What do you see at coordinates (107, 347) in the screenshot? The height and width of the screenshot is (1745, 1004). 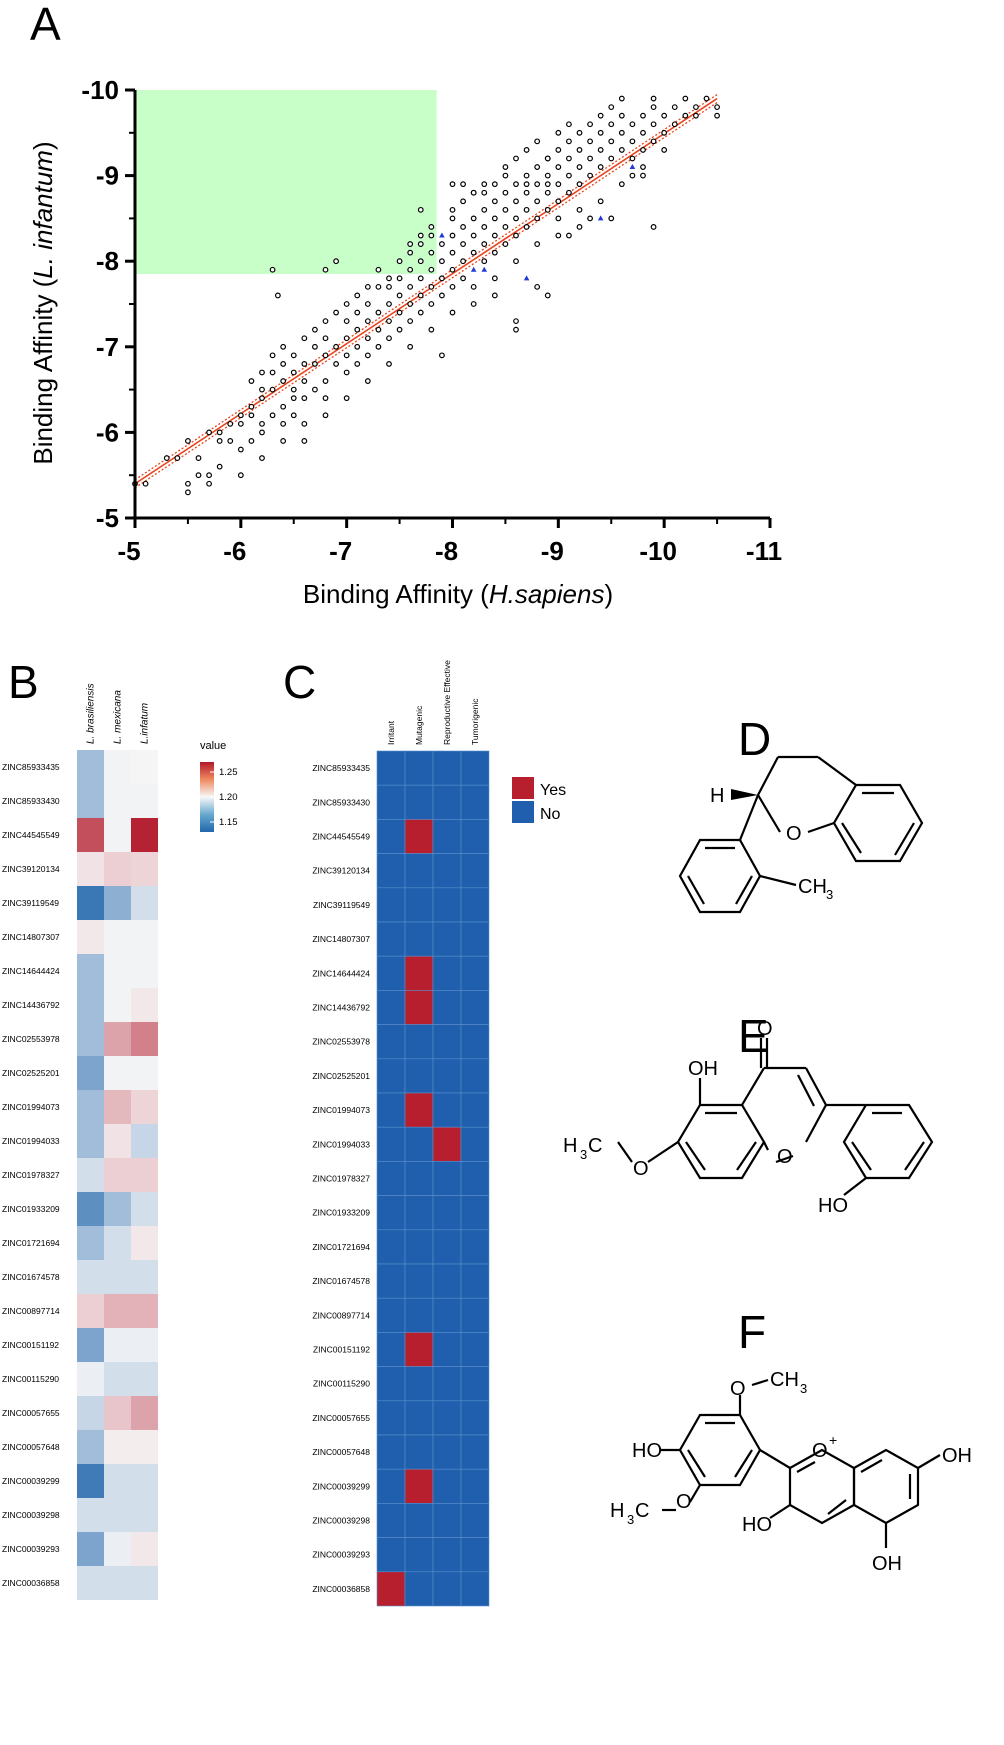 I see `y-tick-label: -7` at bounding box center [107, 347].